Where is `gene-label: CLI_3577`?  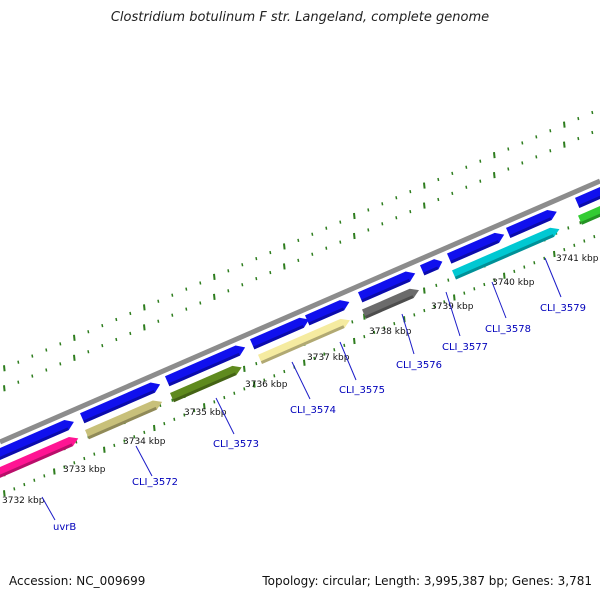
gene-label: CLI_3577 is located at coordinates (465, 347).